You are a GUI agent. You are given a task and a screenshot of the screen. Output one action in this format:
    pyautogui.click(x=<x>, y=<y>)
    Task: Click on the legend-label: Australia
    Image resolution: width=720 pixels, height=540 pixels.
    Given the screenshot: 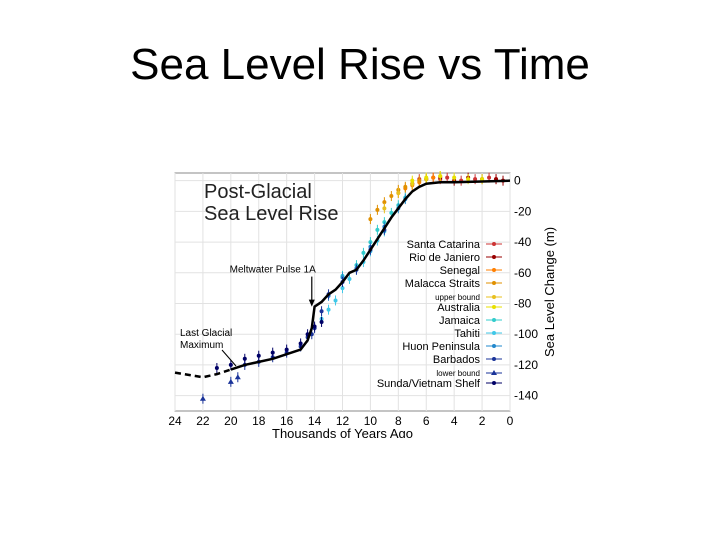 What is the action you would take?
    pyautogui.click(x=459, y=308)
    